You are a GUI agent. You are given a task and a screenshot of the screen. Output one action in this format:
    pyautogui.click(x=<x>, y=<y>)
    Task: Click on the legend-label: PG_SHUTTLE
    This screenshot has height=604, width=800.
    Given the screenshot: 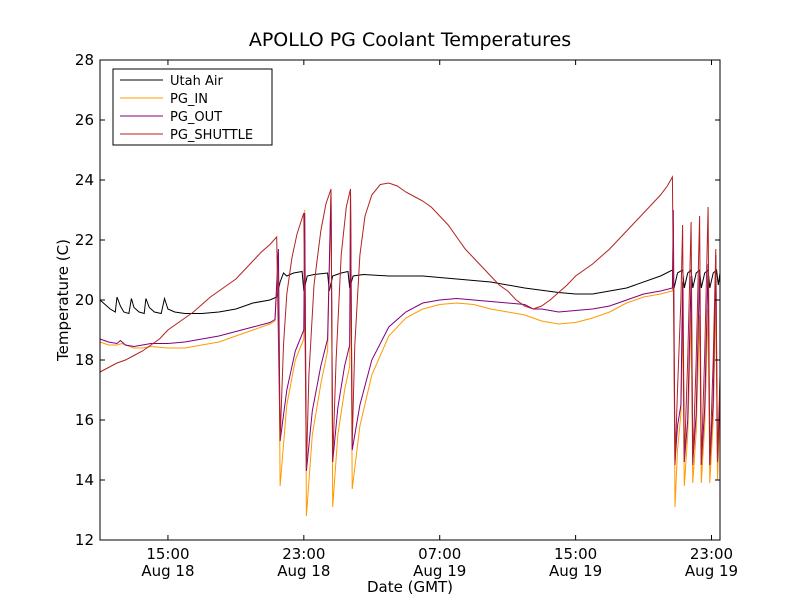 What is the action you would take?
    pyautogui.click(x=211, y=135)
    